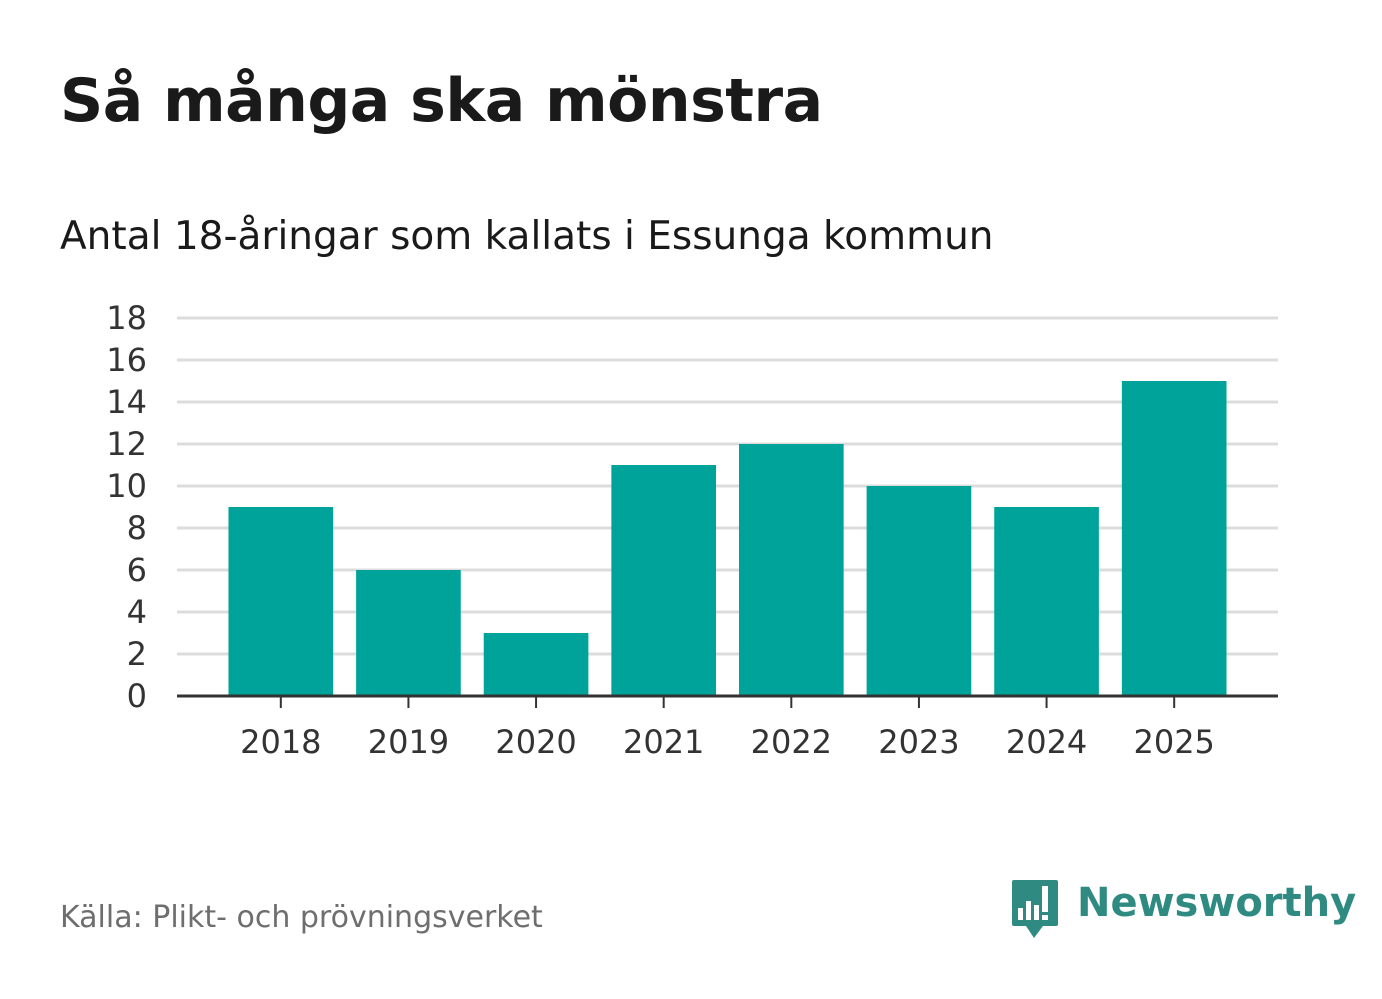 The image size is (1382, 999). What do you see at coordinates (126, 486) in the screenshot?
I see `y-tick-label: 10` at bounding box center [126, 486].